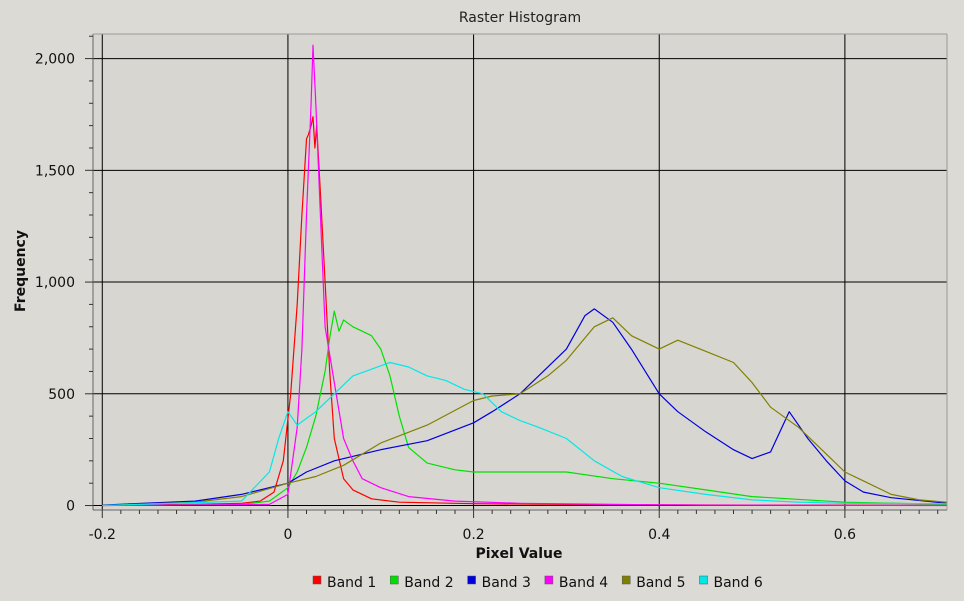  What do you see at coordinates (55, 60) in the screenshot?
I see `y-tick-label-4: 2,000` at bounding box center [55, 60].